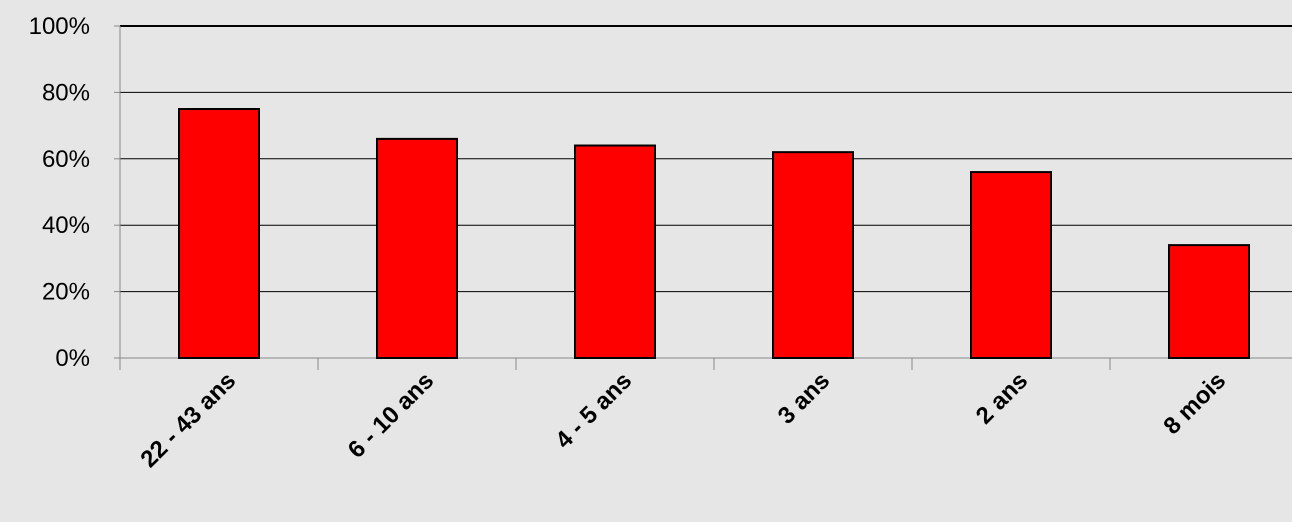 The image size is (1292, 522). What do you see at coordinates (66, 292) in the screenshot?
I see `y-tick-label: 20%` at bounding box center [66, 292].